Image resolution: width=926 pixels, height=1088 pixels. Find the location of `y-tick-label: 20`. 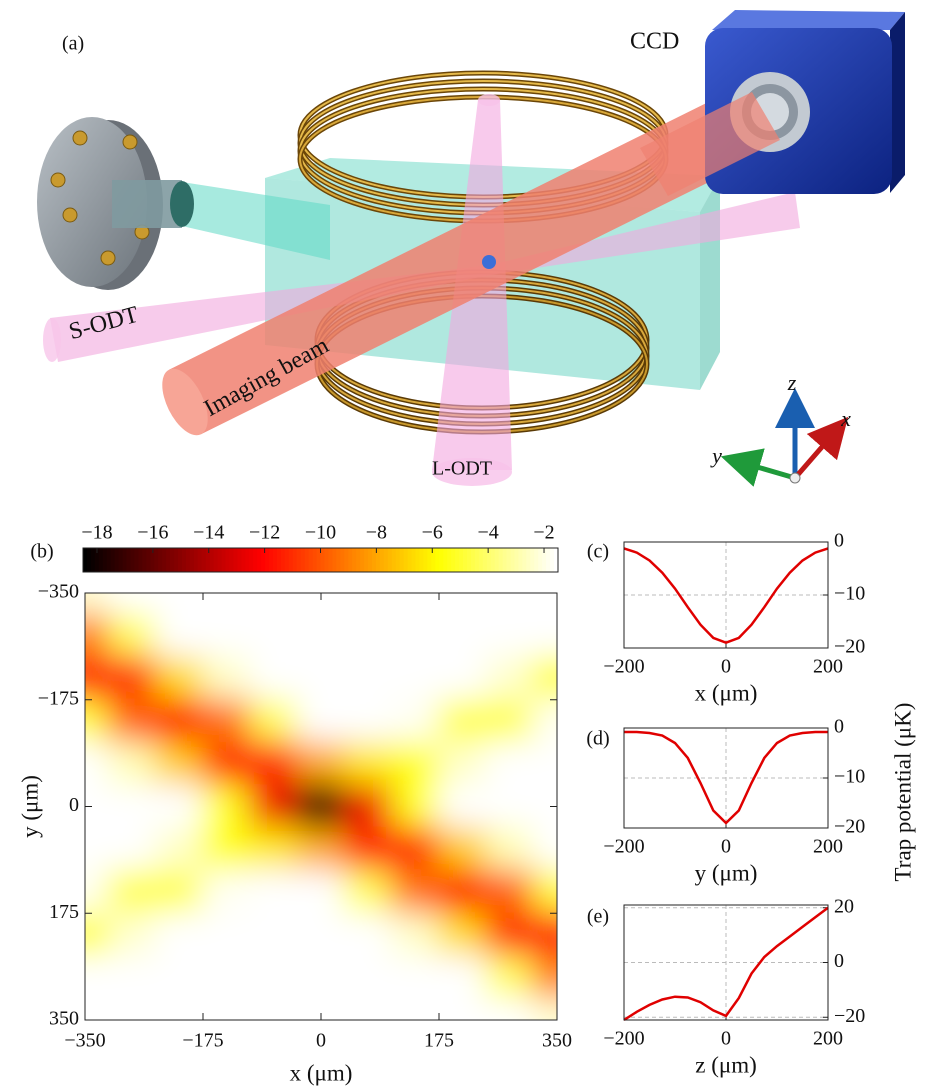

y-tick-label: 20 is located at coordinates (844, 906).